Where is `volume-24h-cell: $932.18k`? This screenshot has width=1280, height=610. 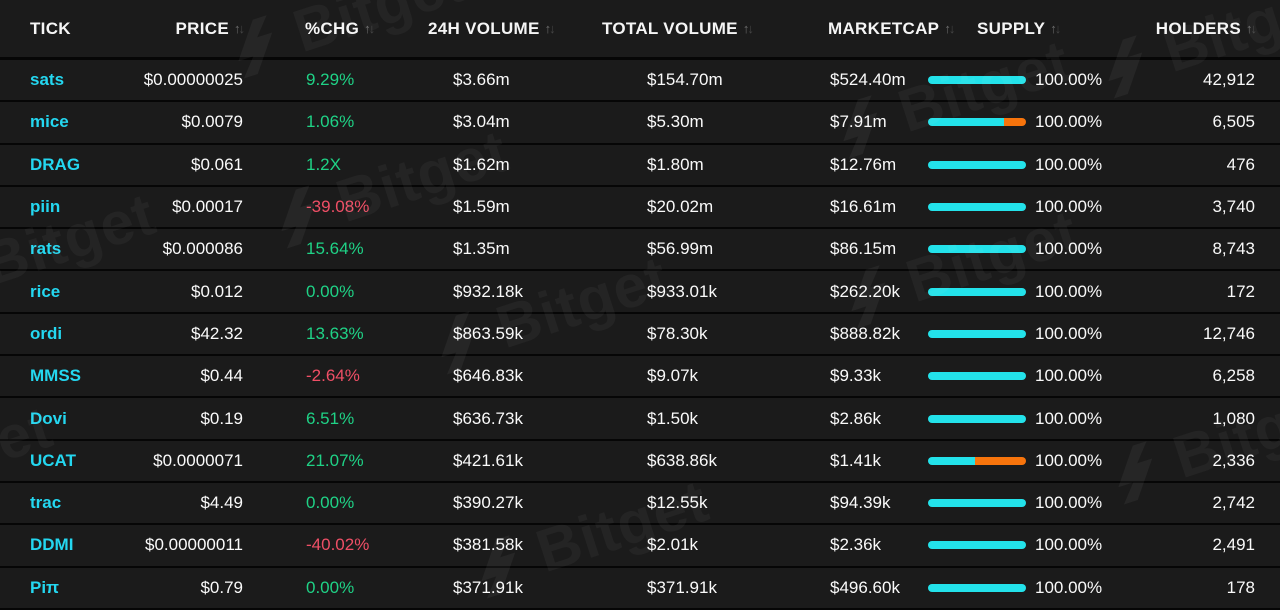 volume-24h-cell: $932.18k is located at coordinates (488, 291).